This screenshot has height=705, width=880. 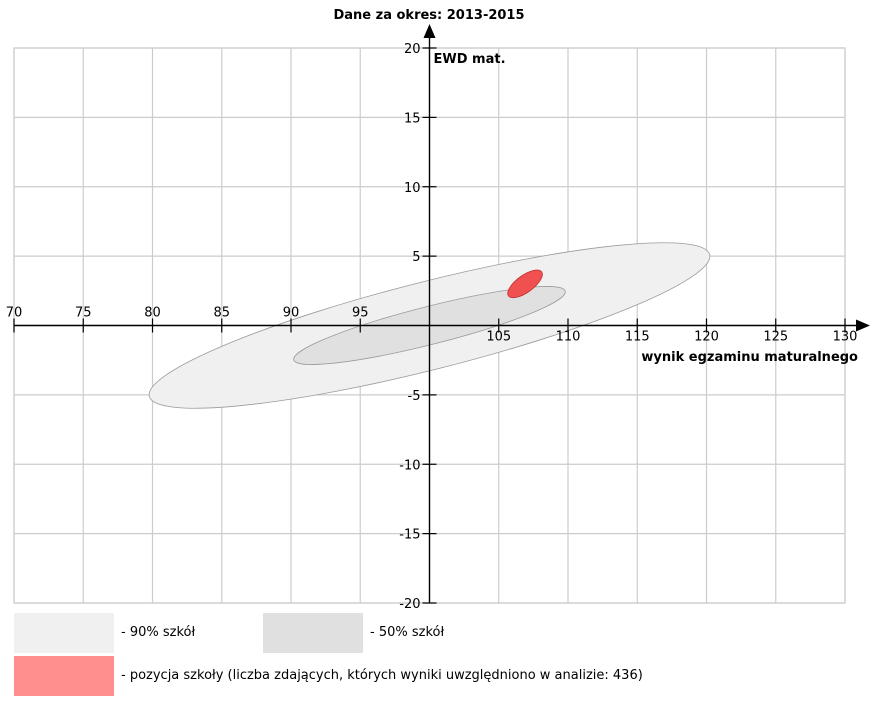 What do you see at coordinates (749, 357) in the screenshot?
I see `x-axis-label: wynik egzaminu maturalnego` at bounding box center [749, 357].